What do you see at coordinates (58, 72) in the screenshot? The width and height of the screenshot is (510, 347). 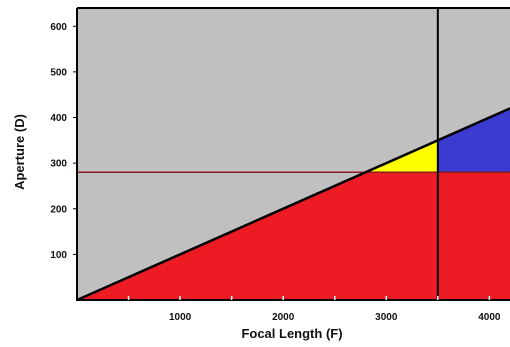 I see `y-tick-label-500: 500` at bounding box center [58, 72].